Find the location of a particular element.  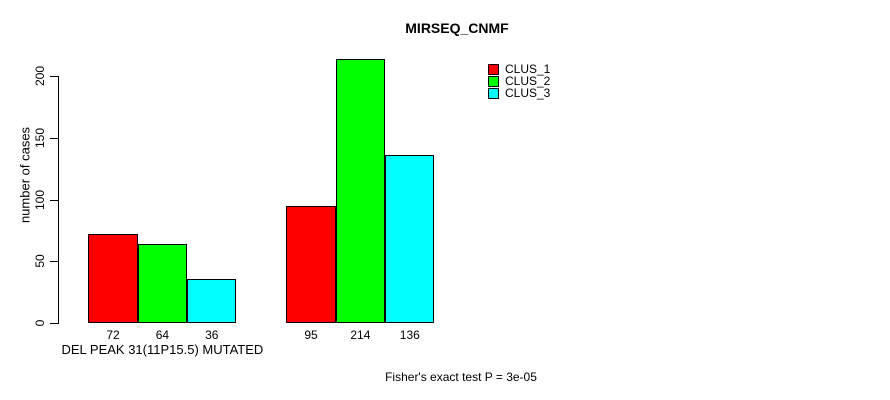

chart-title: MIRSEQ_CNMF is located at coordinates (457, 28).